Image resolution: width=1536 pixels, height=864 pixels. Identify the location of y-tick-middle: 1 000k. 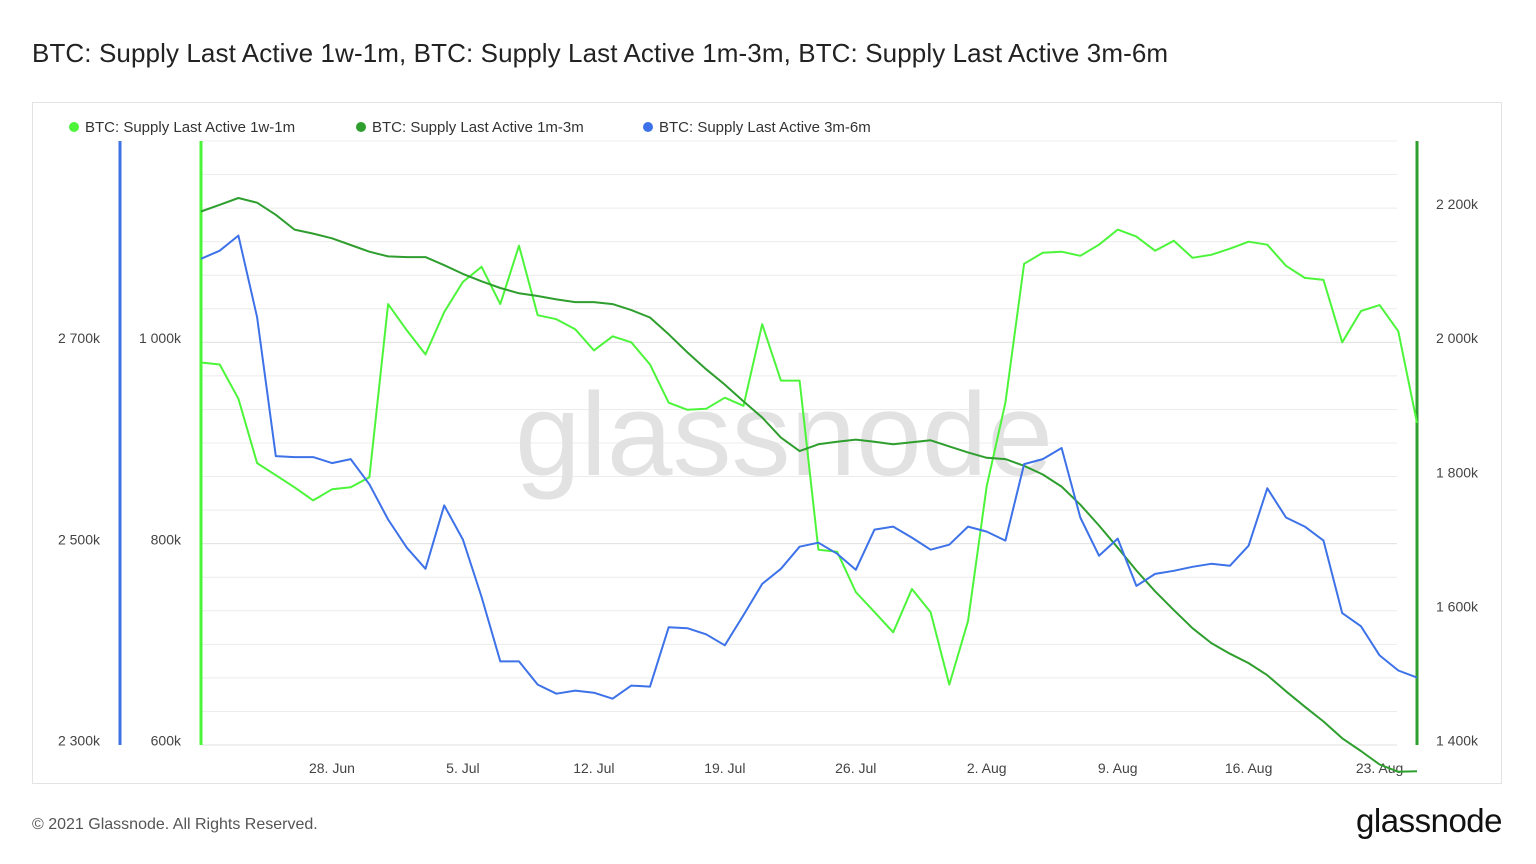
(160, 338).